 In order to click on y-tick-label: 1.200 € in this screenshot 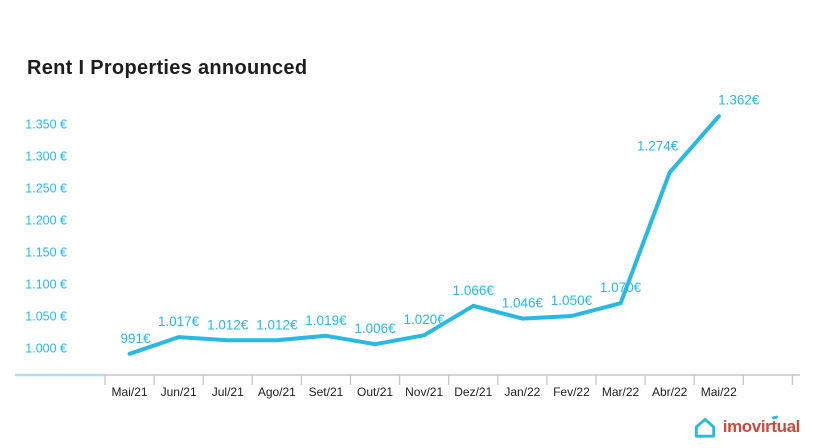, I will do `click(46, 221)`.